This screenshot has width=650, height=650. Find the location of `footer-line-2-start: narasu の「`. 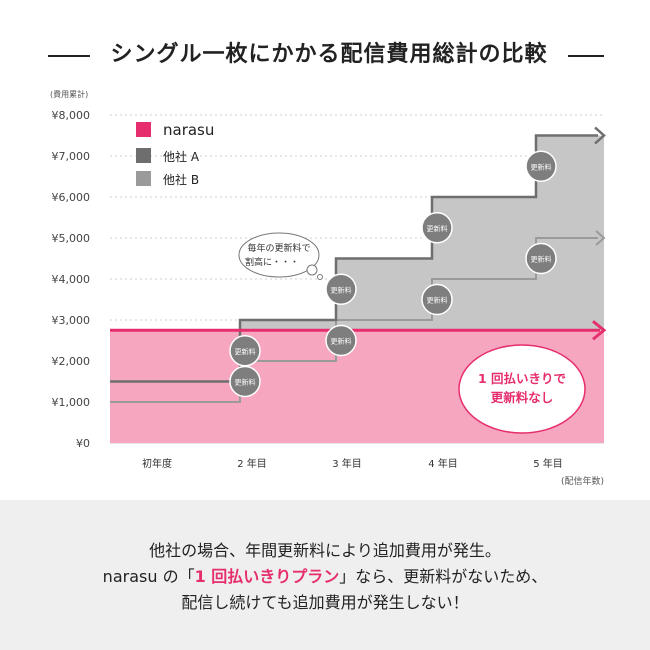

footer-line-2-start: narasu の「 is located at coordinates (148, 576).